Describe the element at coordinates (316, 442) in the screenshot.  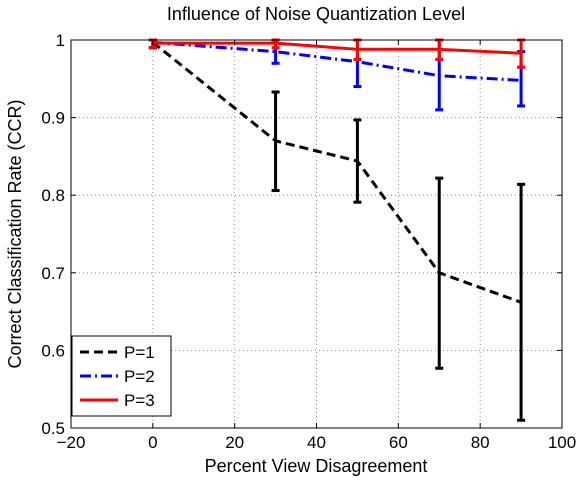
I see `x-tick-label: 40` at that location.